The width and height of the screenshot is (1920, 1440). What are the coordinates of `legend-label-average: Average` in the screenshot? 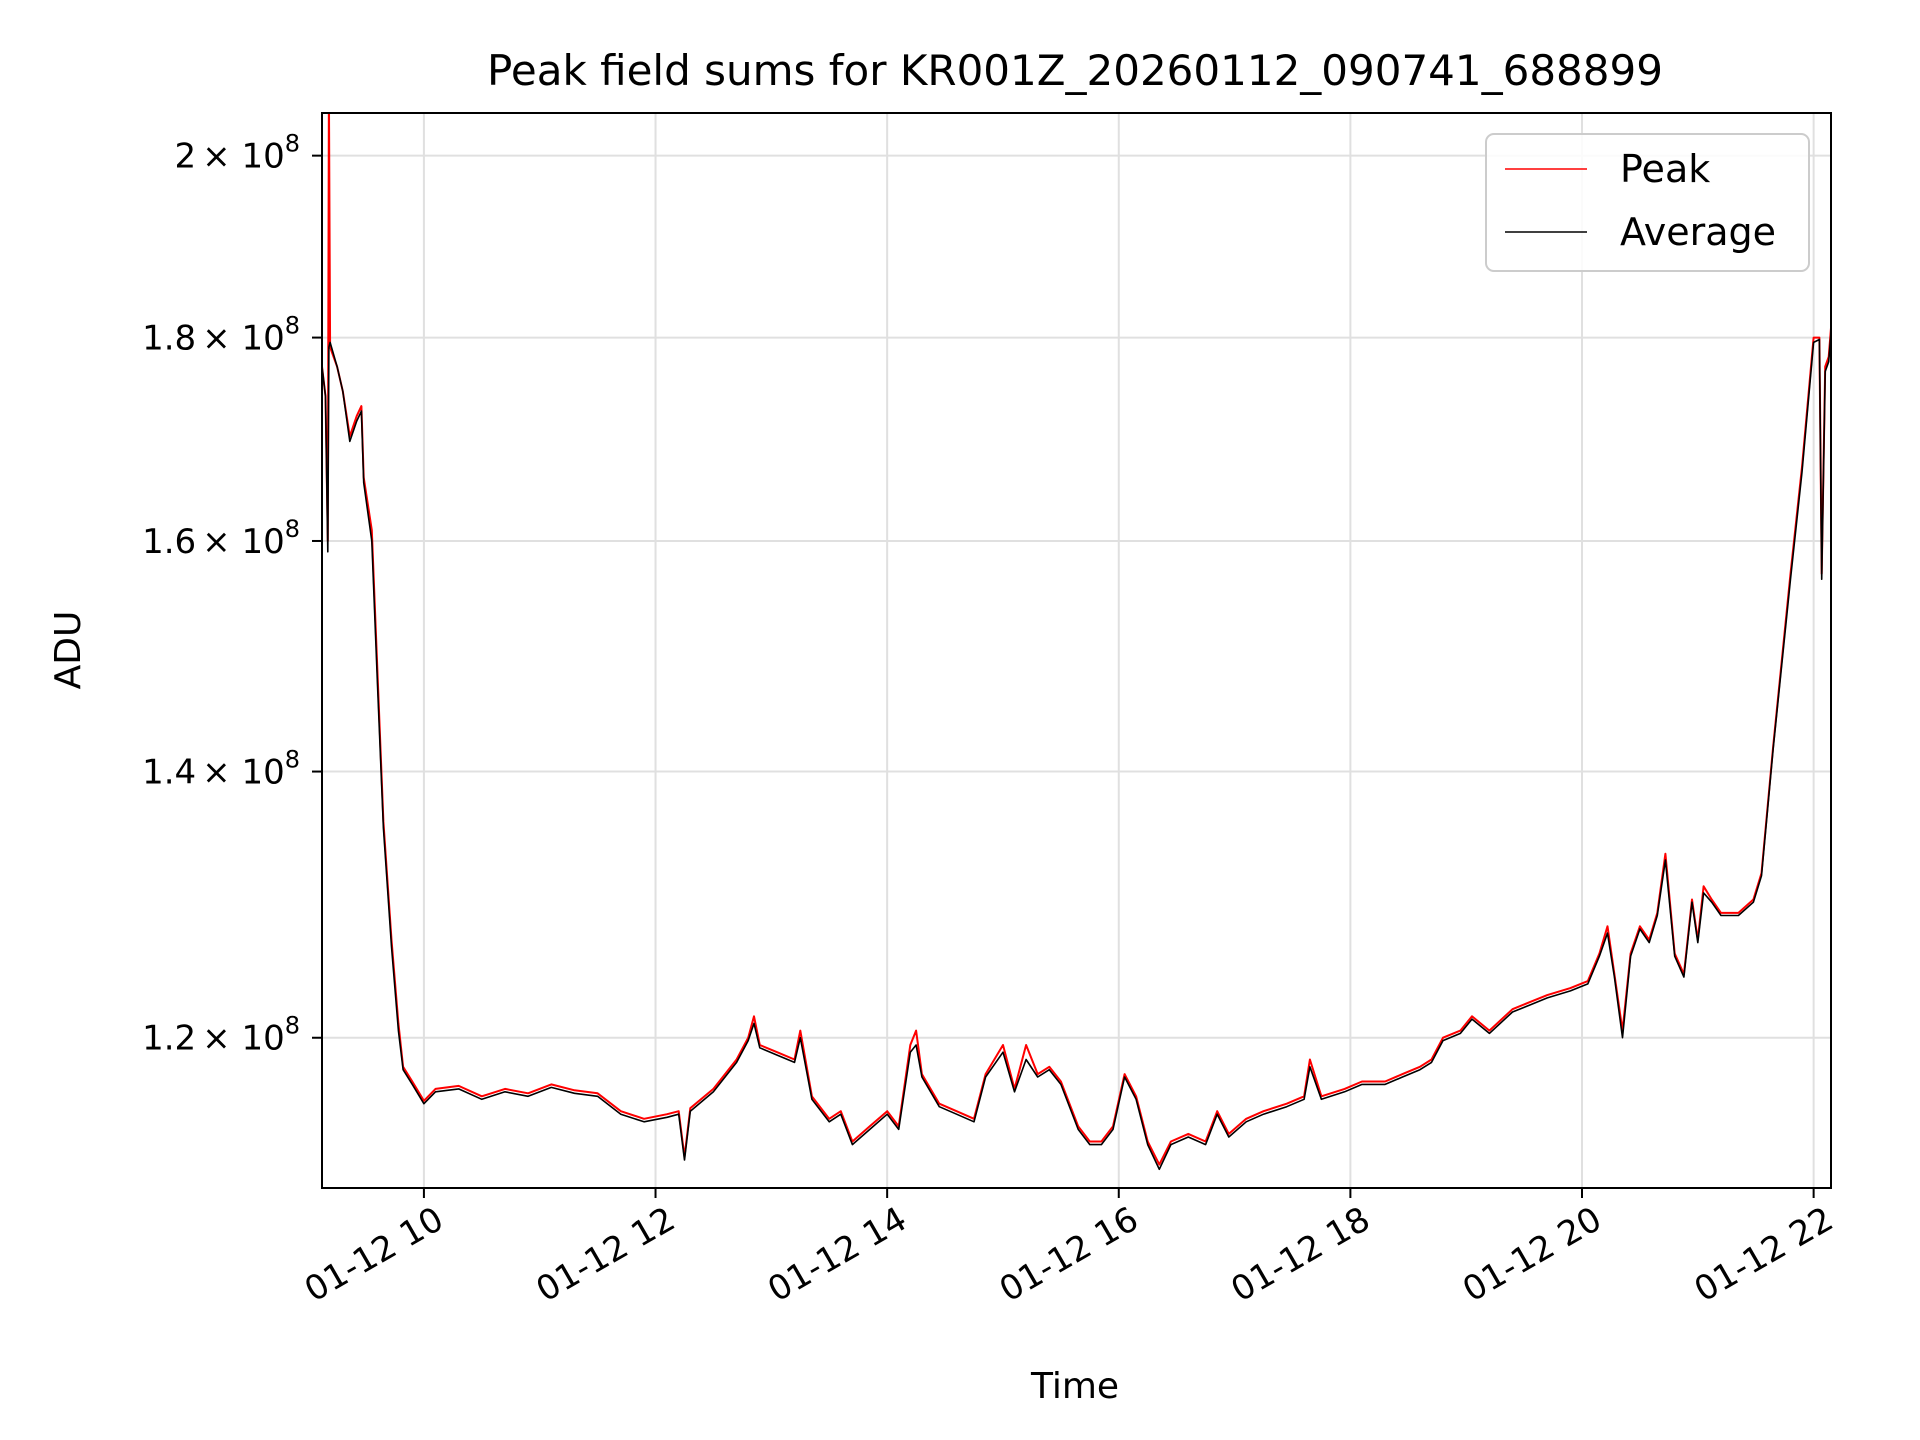 It's located at (1698, 232).